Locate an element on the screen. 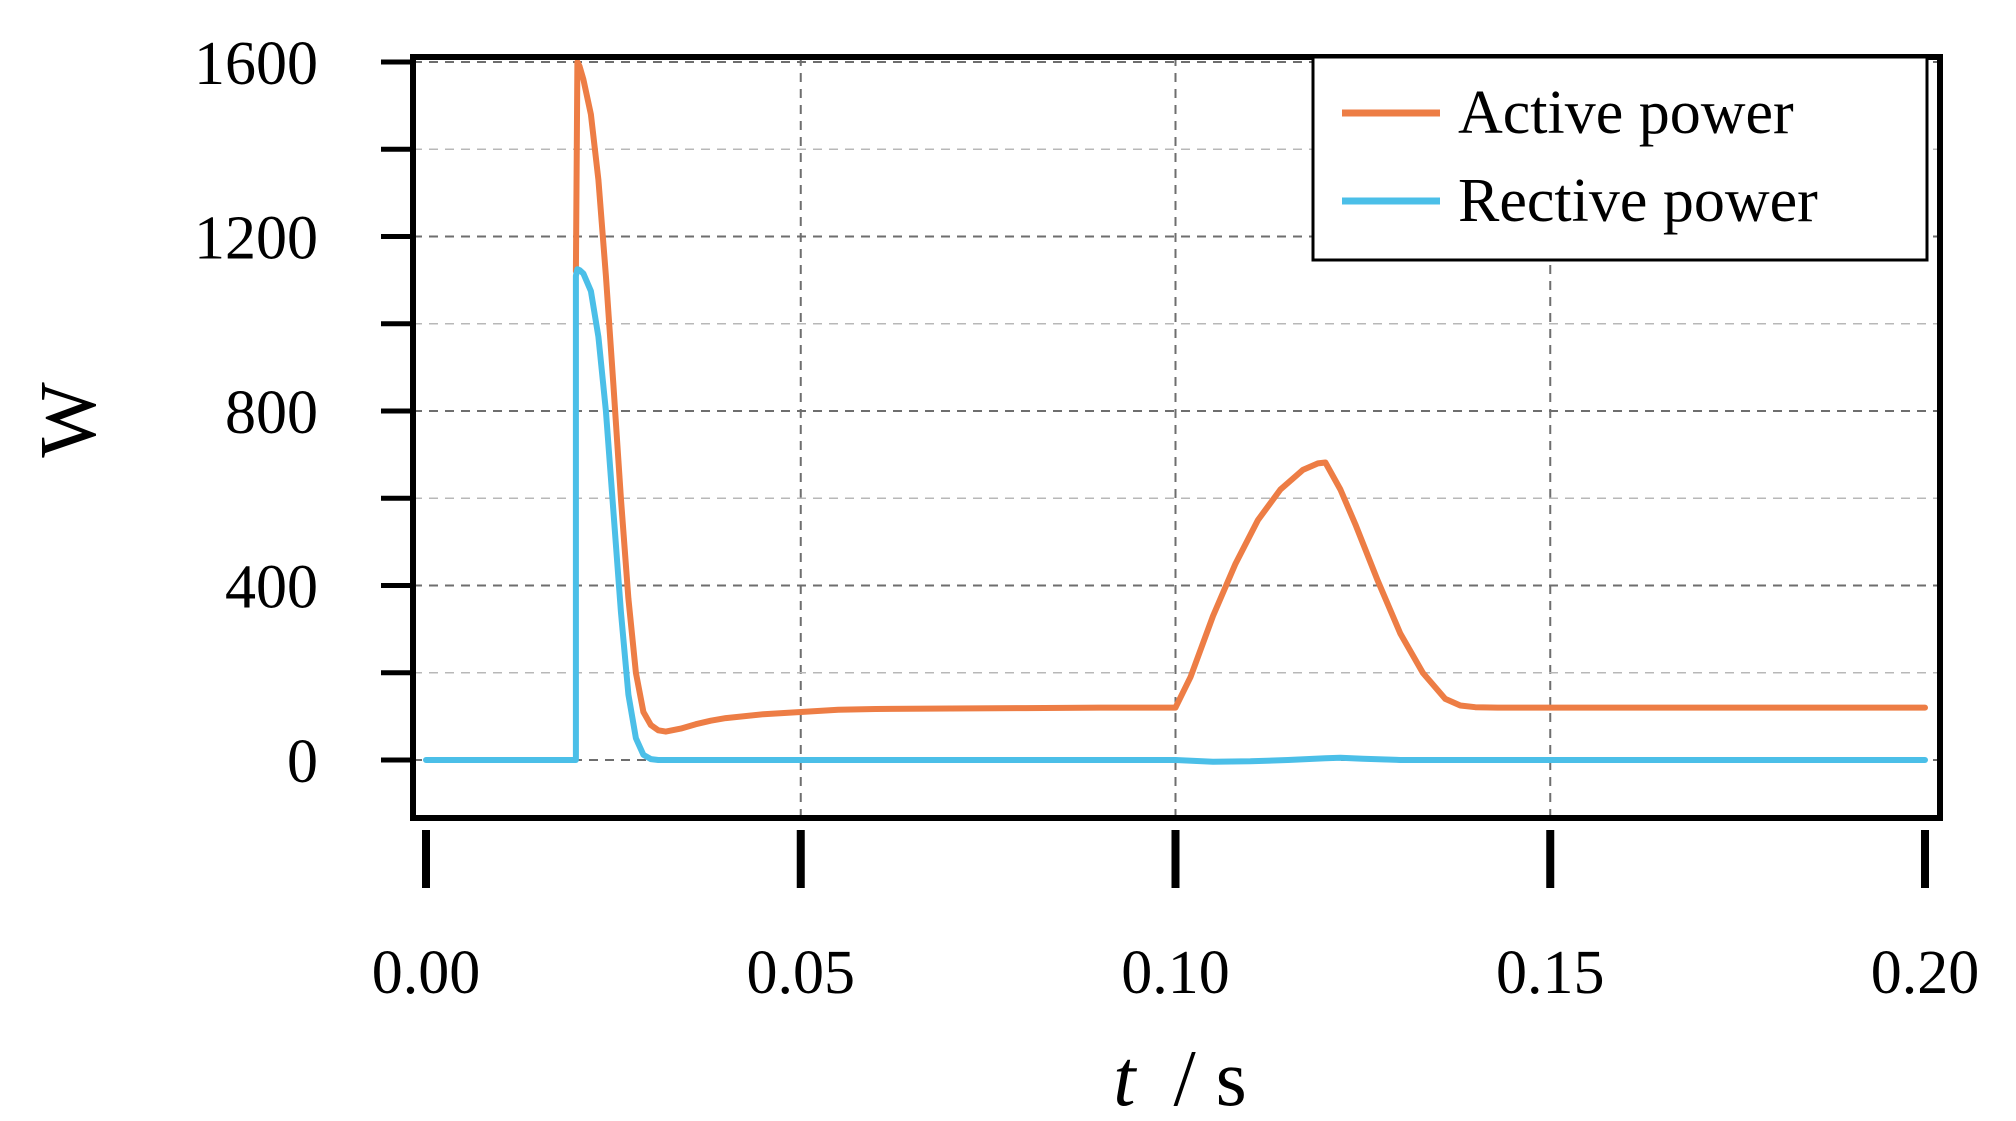  x-tick-label: 0.10 is located at coordinates (1175, 973).